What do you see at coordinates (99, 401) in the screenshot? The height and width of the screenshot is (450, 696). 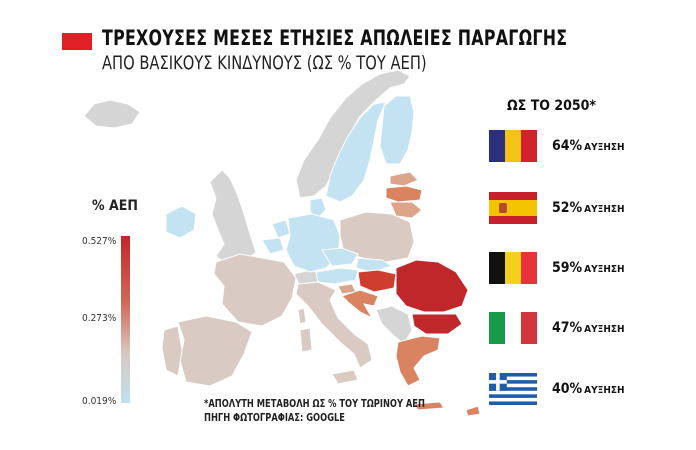 I see `legend-min-label: 0.019%` at bounding box center [99, 401].